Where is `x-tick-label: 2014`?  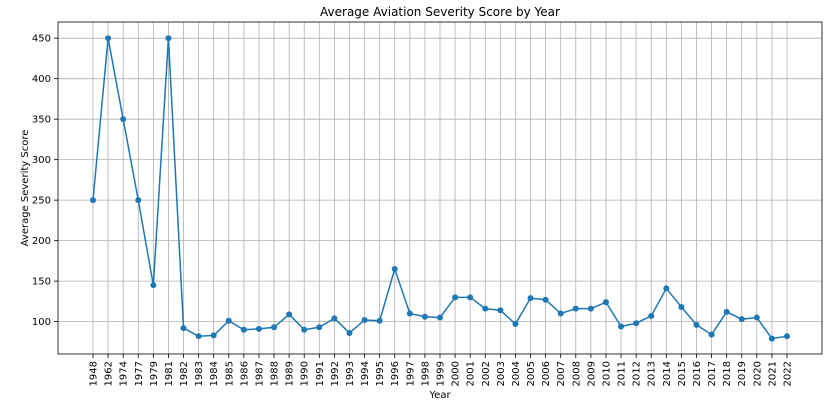 x-tick-label: 2014 is located at coordinates (667, 373).